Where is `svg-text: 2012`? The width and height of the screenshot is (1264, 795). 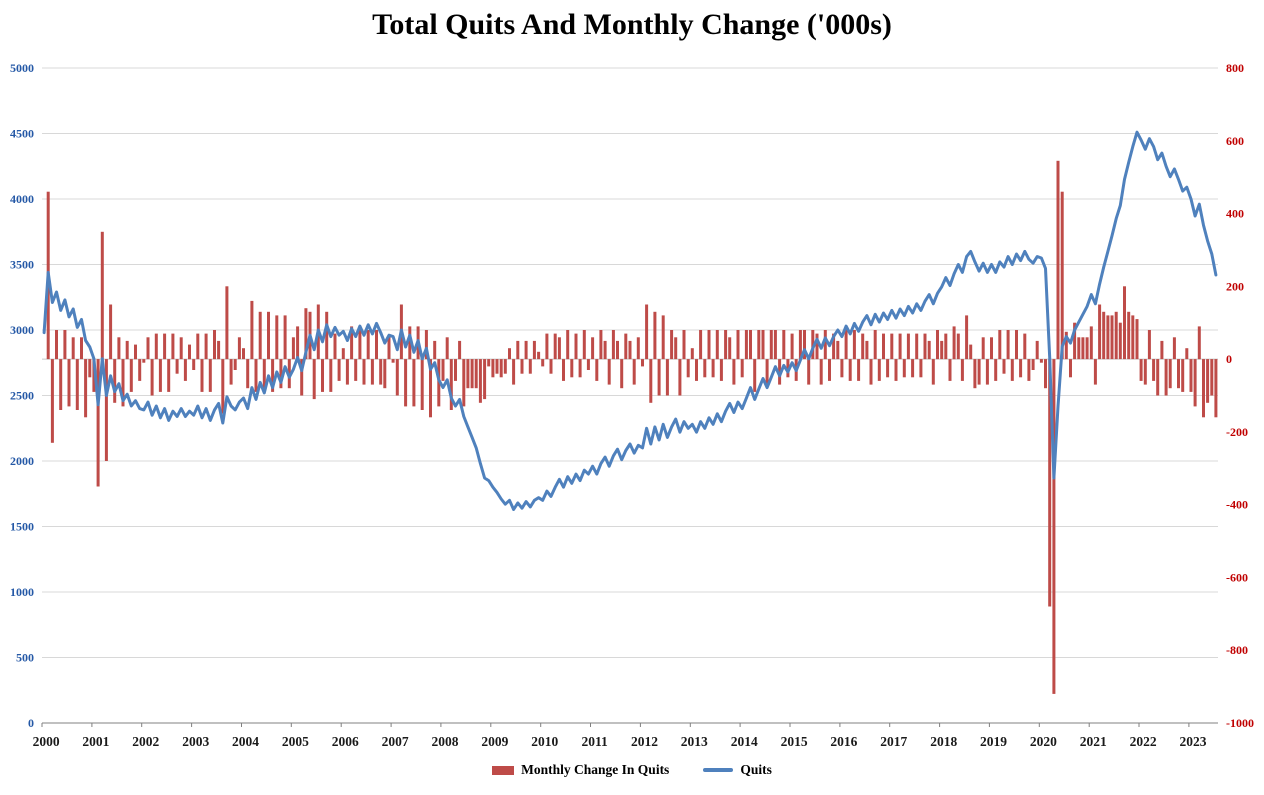 svg-text: 2012 is located at coordinates (644, 741).